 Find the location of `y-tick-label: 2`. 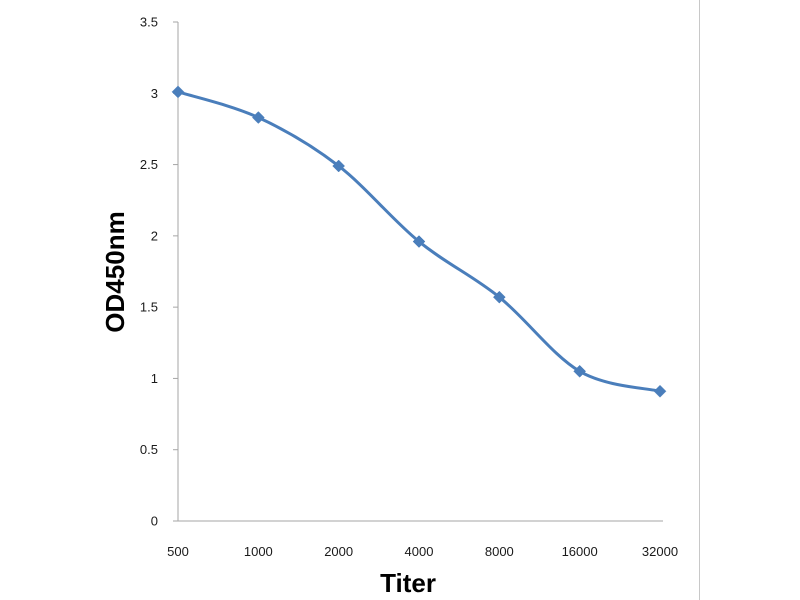

y-tick-label: 2 is located at coordinates (154, 235).